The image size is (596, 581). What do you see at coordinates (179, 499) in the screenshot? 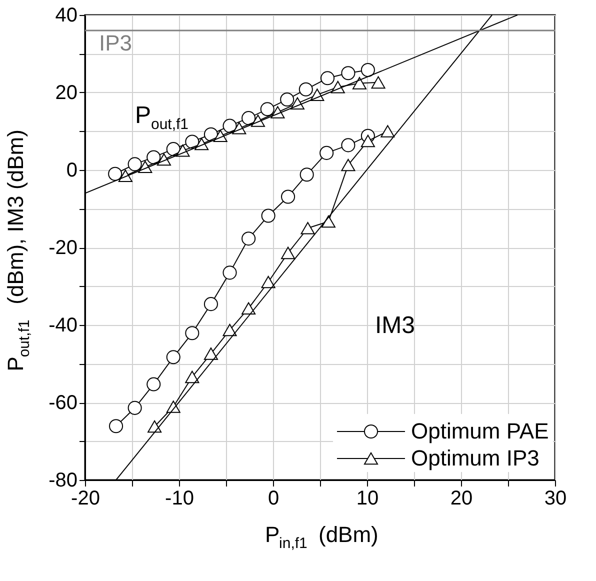
I see `x-tick-label: -10` at bounding box center [179, 499].